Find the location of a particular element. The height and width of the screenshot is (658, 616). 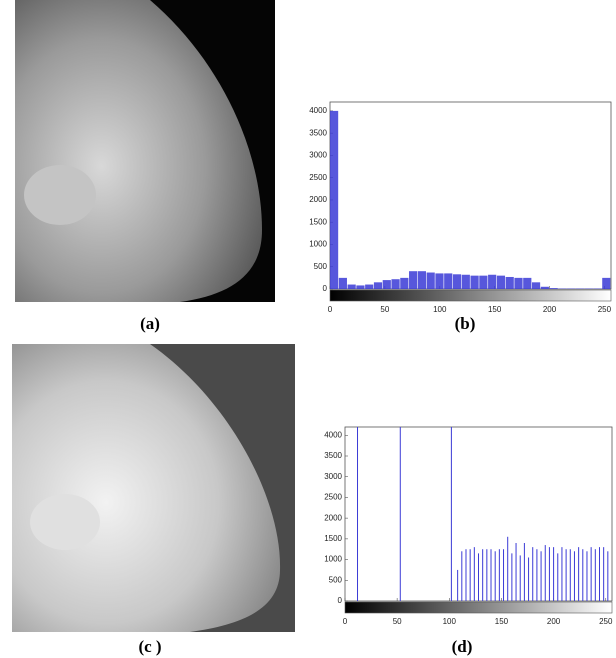

caption: (a) is located at coordinates (150, 323).